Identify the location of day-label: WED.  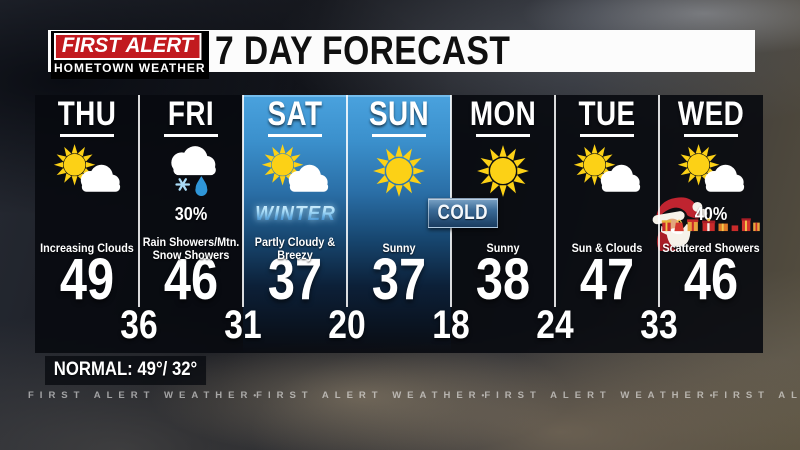
(711, 114).